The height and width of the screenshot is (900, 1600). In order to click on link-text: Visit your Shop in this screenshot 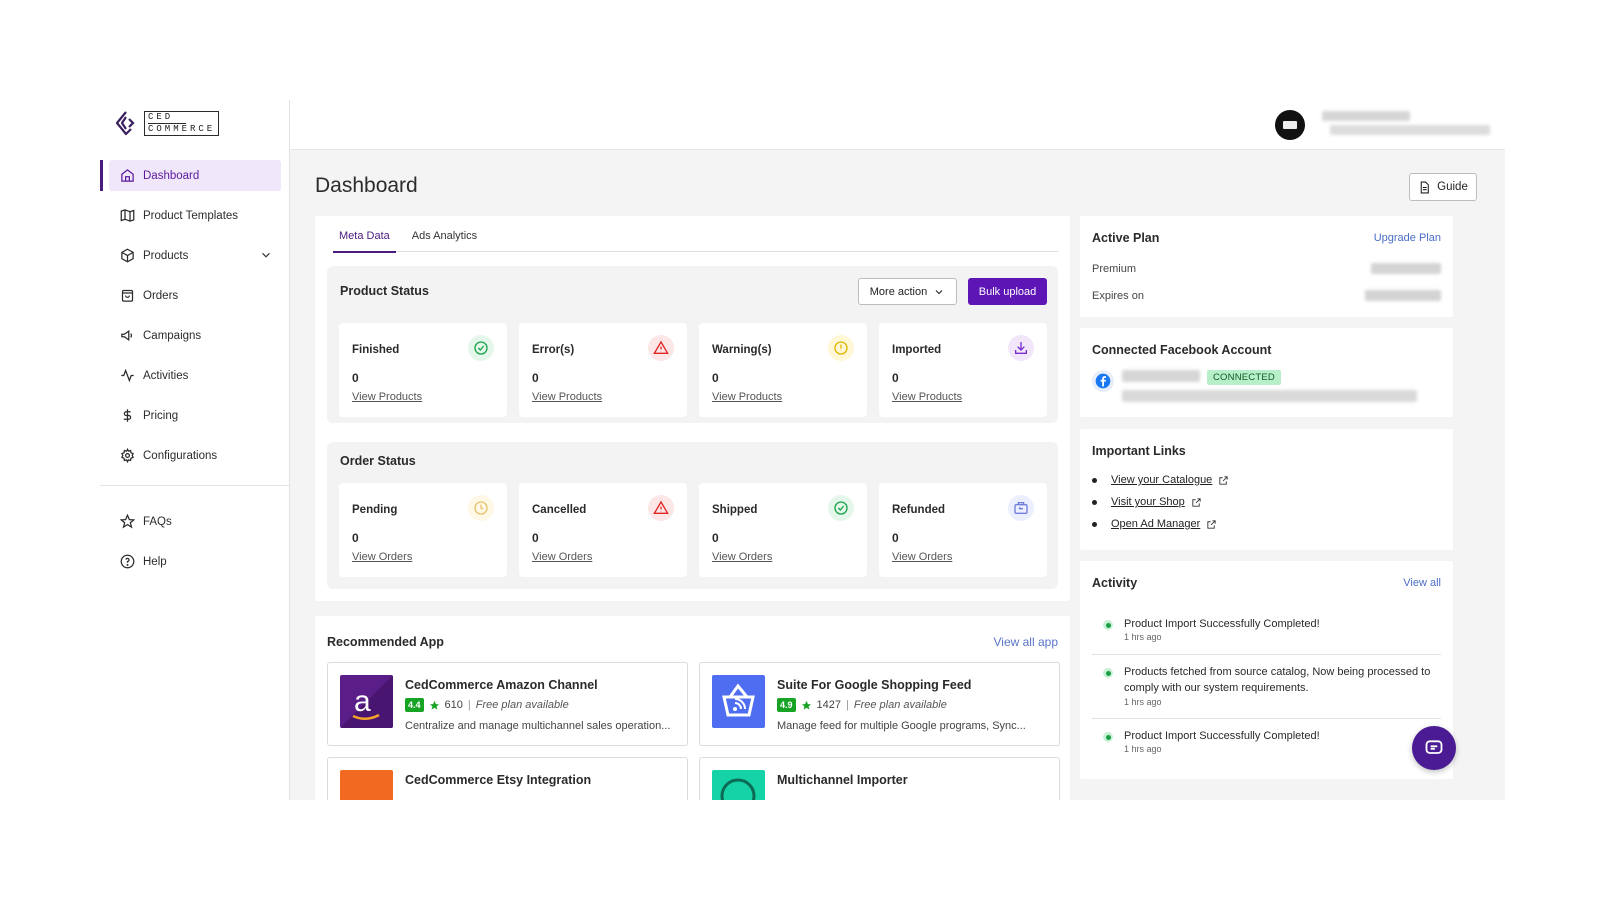, I will do `click(1148, 502)`.